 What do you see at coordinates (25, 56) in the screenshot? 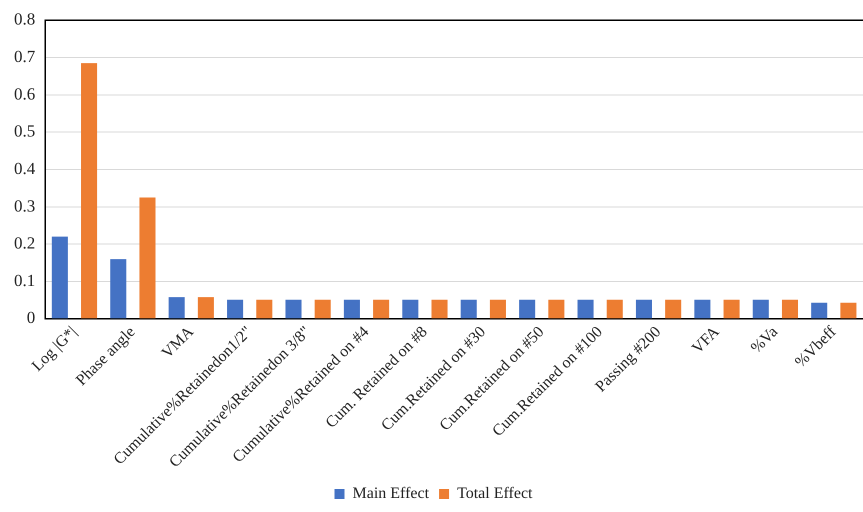
I see `y-tick-label: 0.7` at bounding box center [25, 56].